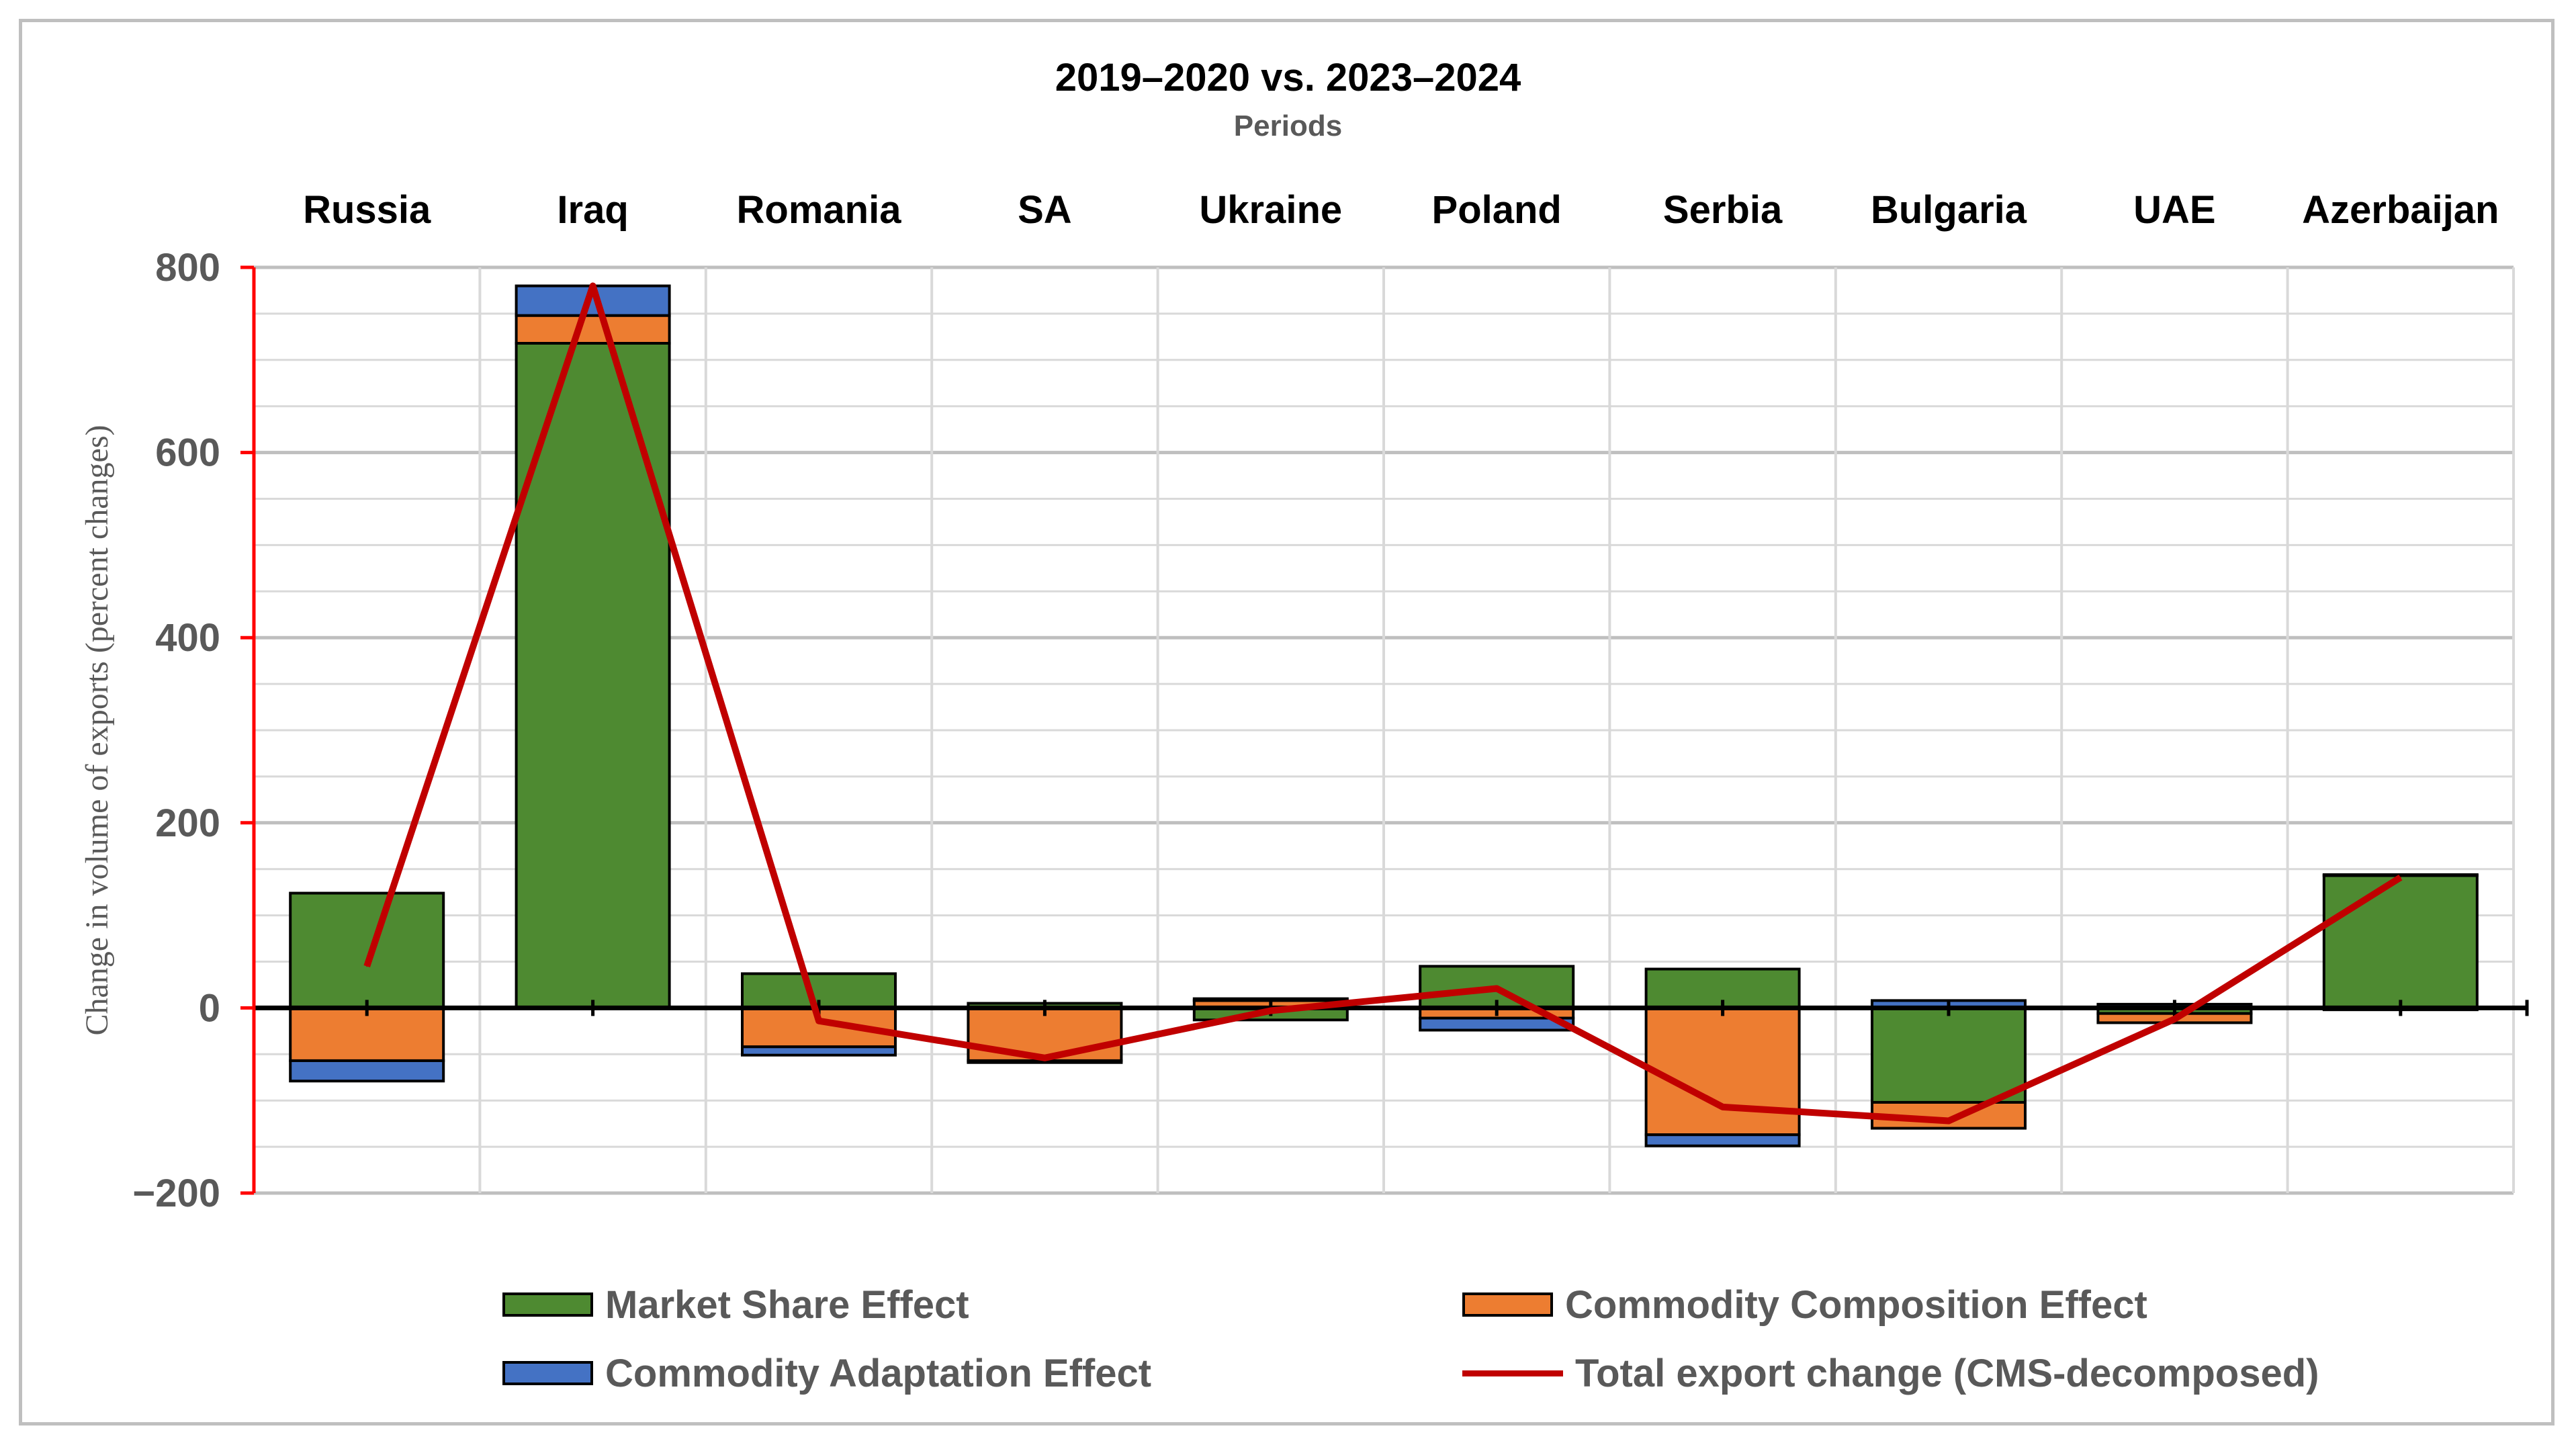 This screenshot has width=2576, height=1447. What do you see at coordinates (187, 823) in the screenshot?
I see `y-tick-label: 200` at bounding box center [187, 823].